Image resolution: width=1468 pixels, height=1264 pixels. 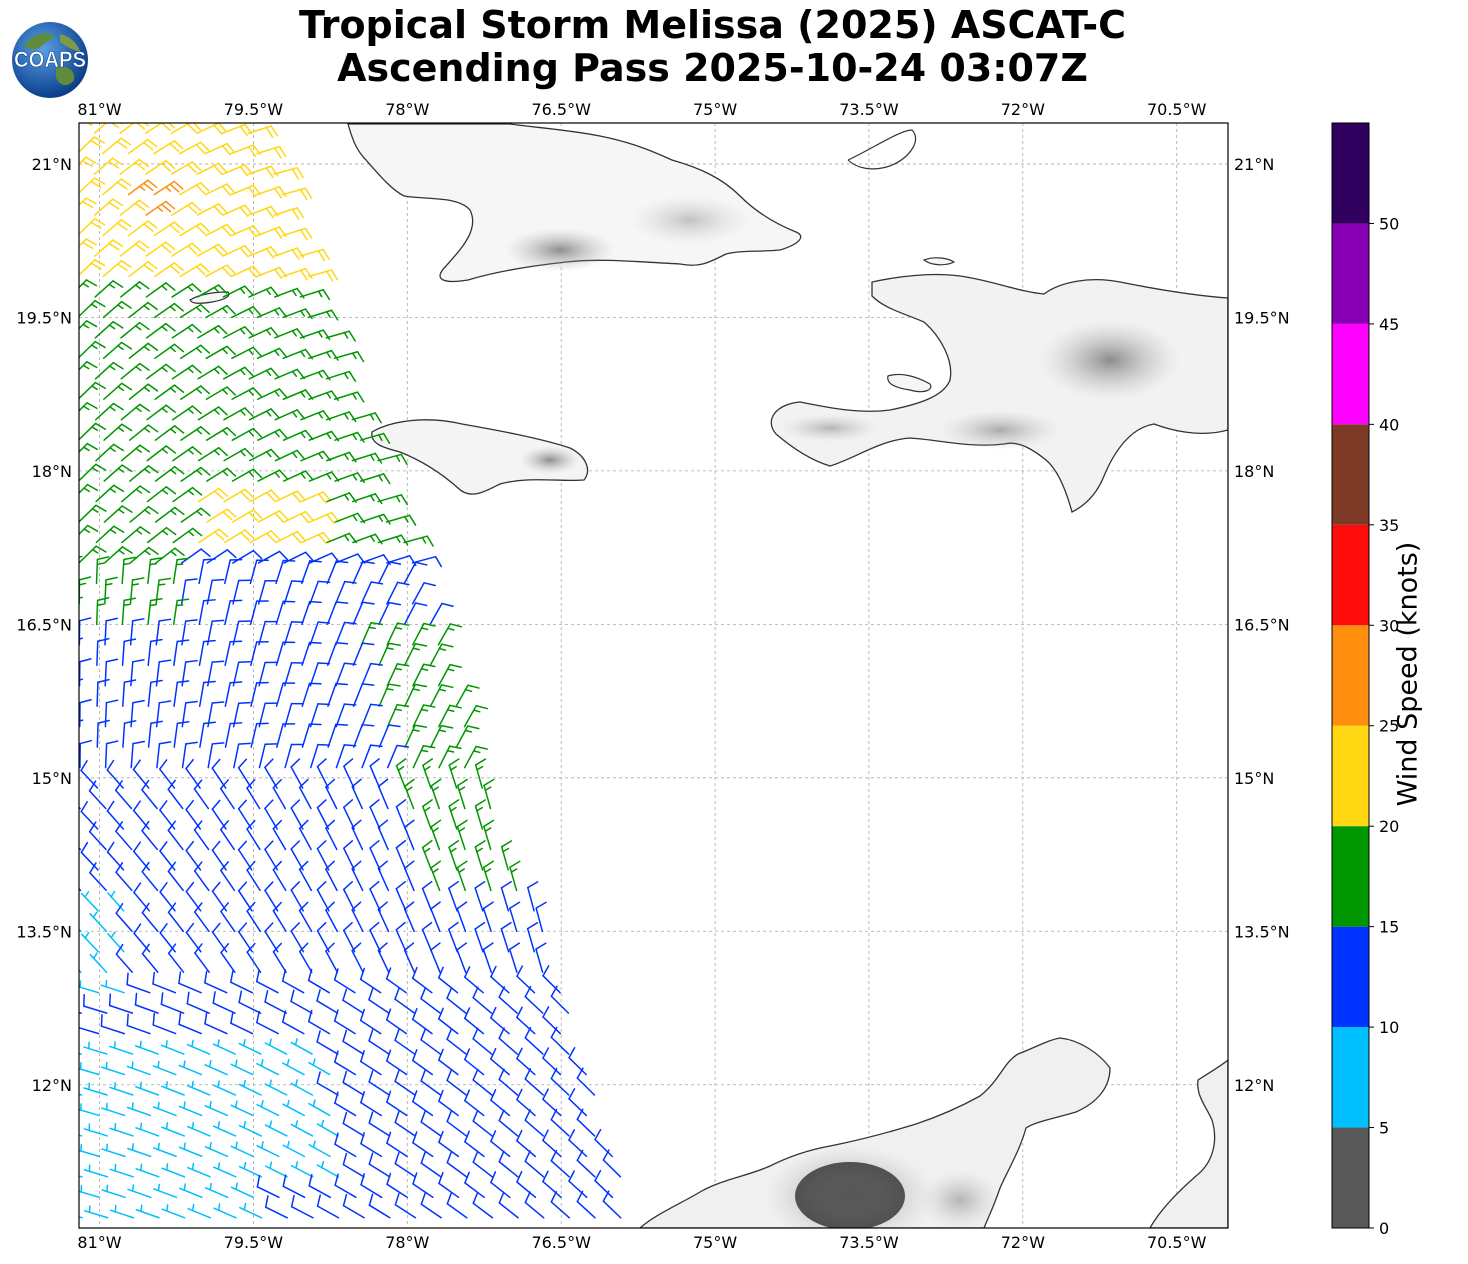 What do you see at coordinates (875, 1132) in the screenshot?
I see `land-south-america` at bounding box center [875, 1132].